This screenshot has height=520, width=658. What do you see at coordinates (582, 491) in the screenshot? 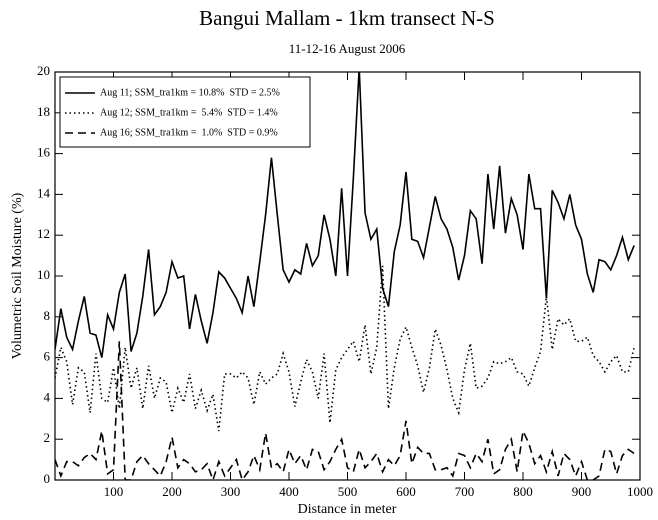
I see `x-tick-label: 900` at bounding box center [582, 491].